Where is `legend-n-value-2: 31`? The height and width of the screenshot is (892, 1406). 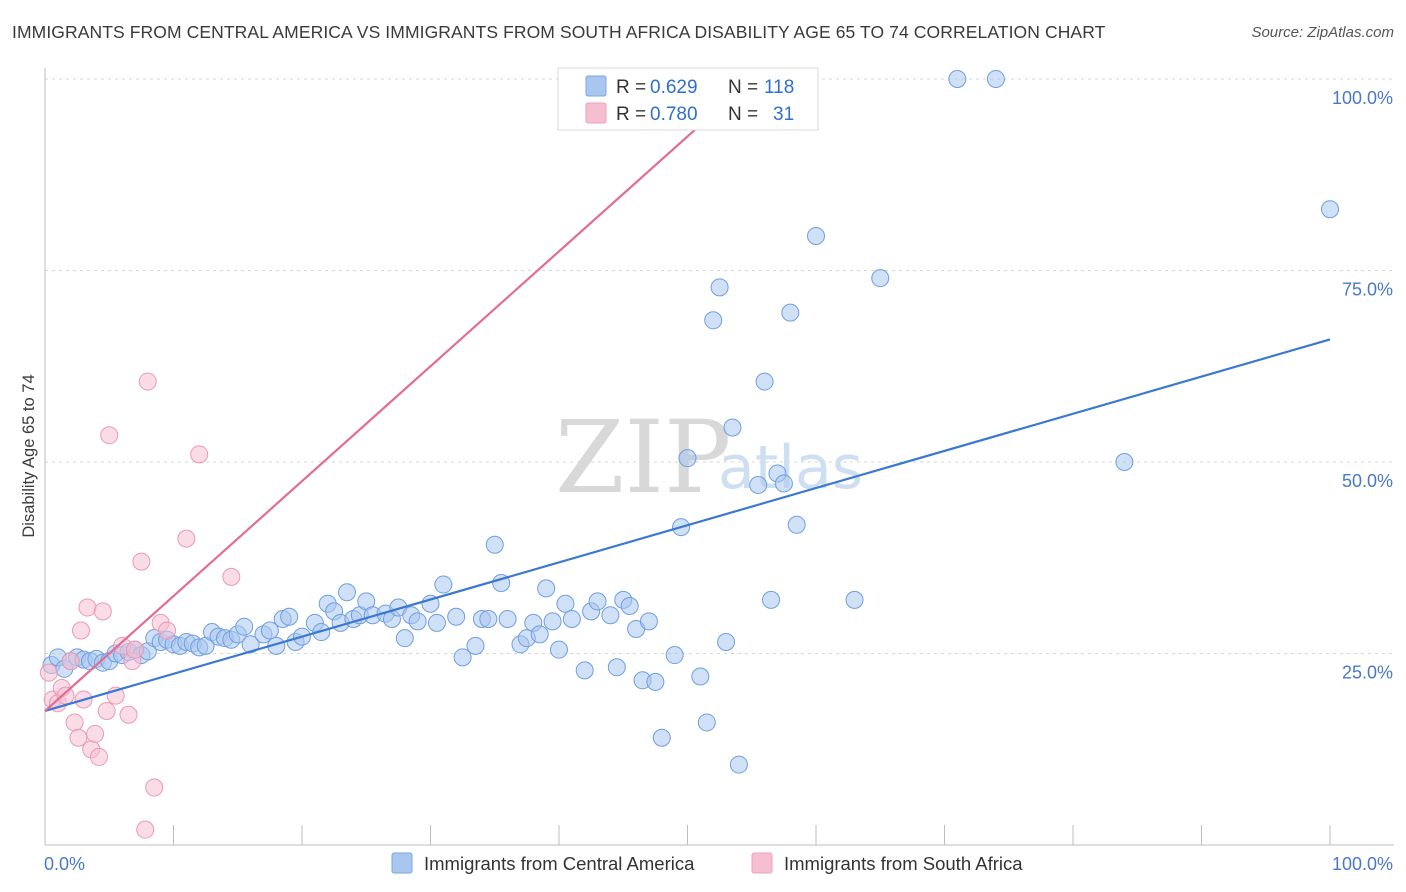 legend-n-value-2: 31 is located at coordinates (783, 114).